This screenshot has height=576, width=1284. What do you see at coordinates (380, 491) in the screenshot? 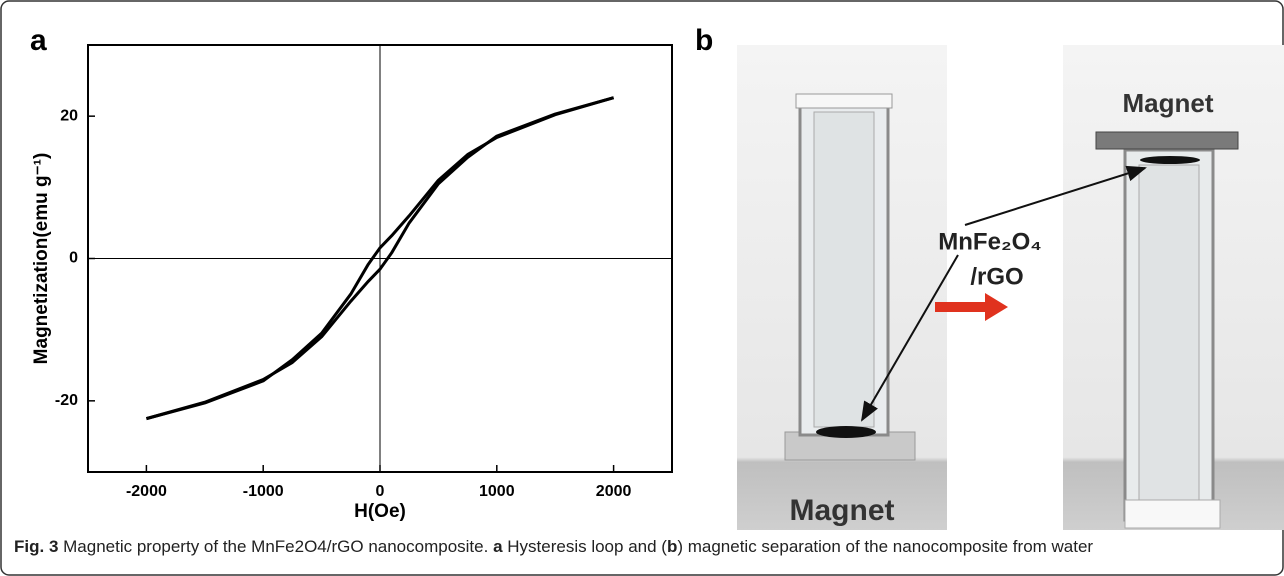
I see `x-tick-label: 0` at bounding box center [380, 491].